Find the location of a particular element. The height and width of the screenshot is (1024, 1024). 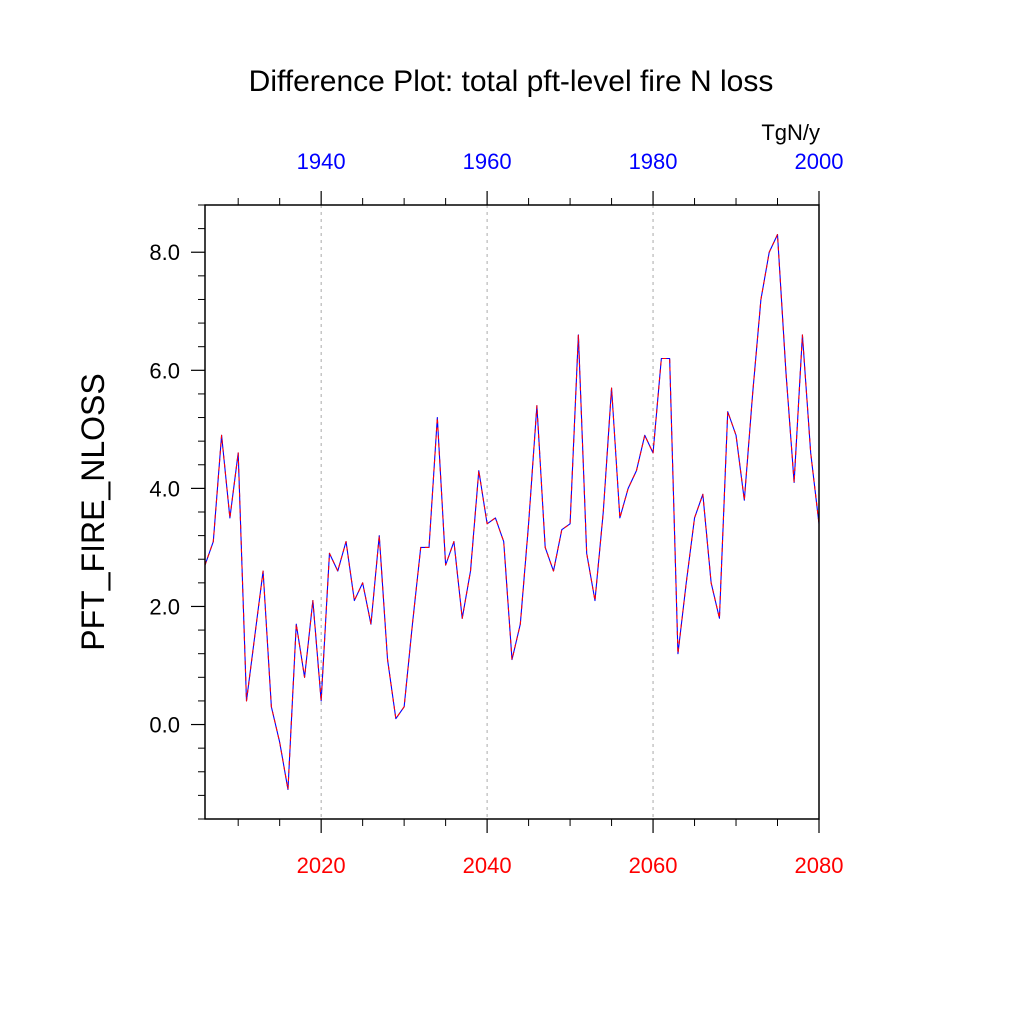

y-tick-label: 4.0 is located at coordinates (164, 488).